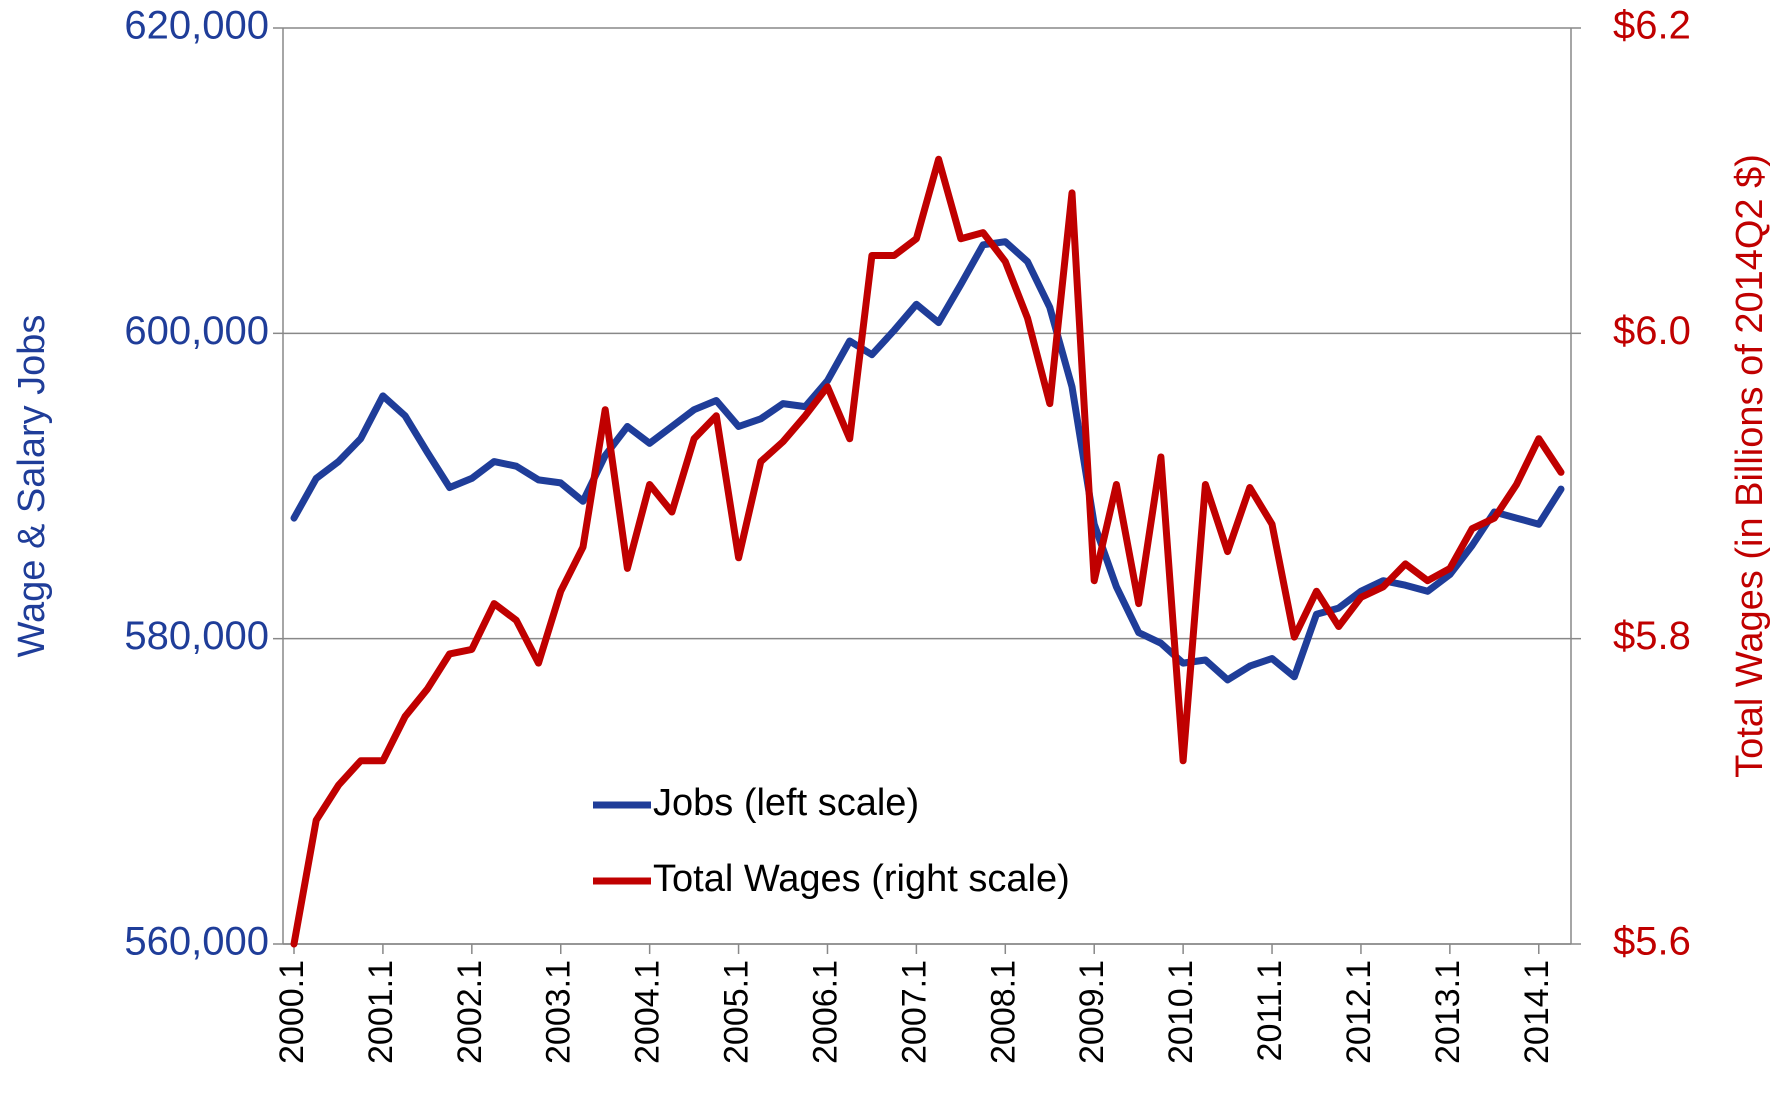 The height and width of the screenshot is (1098, 1779). Describe the element at coordinates (196, 636) in the screenshot. I see `y-tick-label: 580,000` at that location.